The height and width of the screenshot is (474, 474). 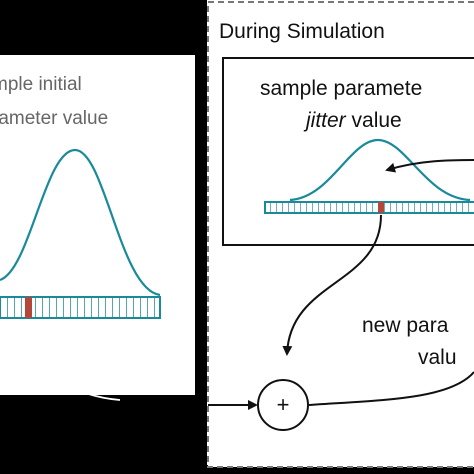 I want to click on parameter-strip, so click(x=80, y=307).